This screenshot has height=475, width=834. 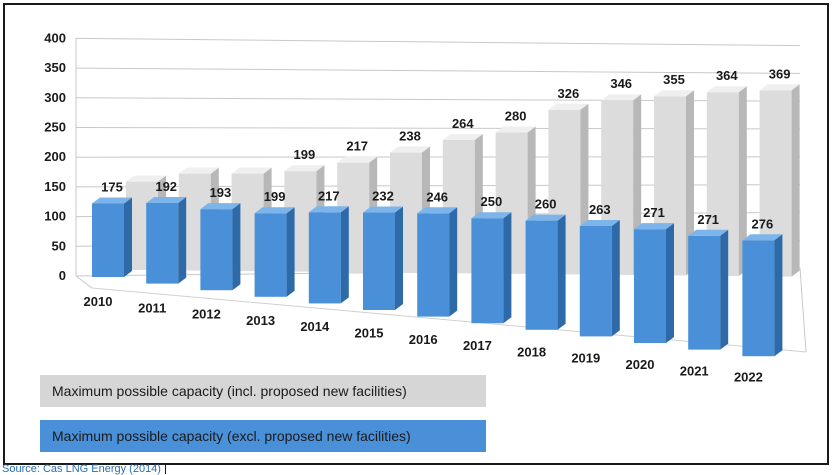 I want to click on data-label-front: 246, so click(x=437, y=196).